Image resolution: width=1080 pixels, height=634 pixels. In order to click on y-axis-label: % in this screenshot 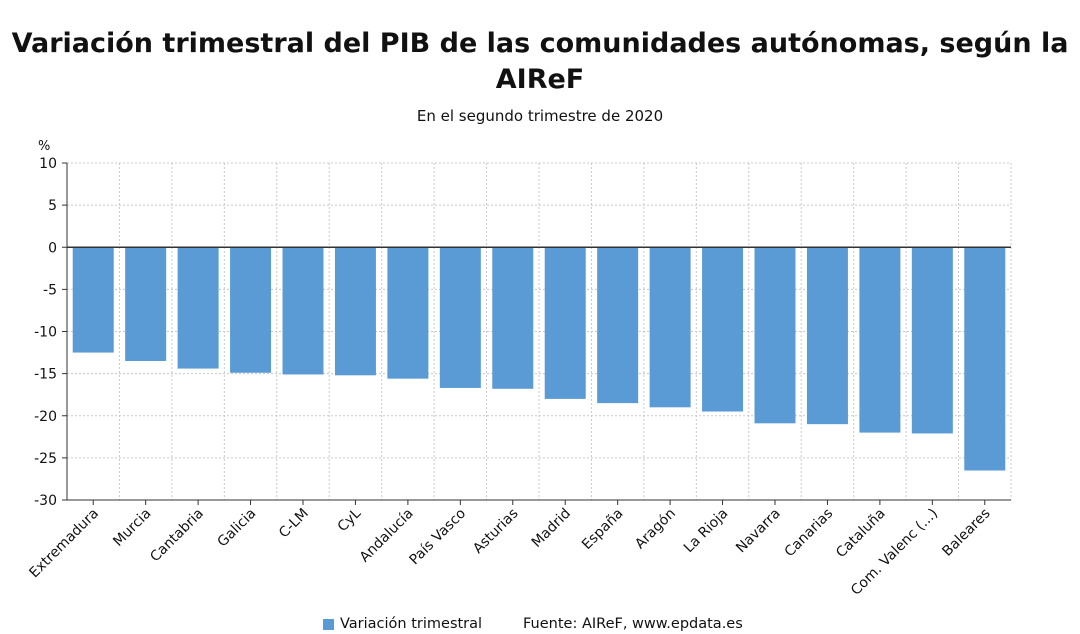, I will do `click(44, 146)`.